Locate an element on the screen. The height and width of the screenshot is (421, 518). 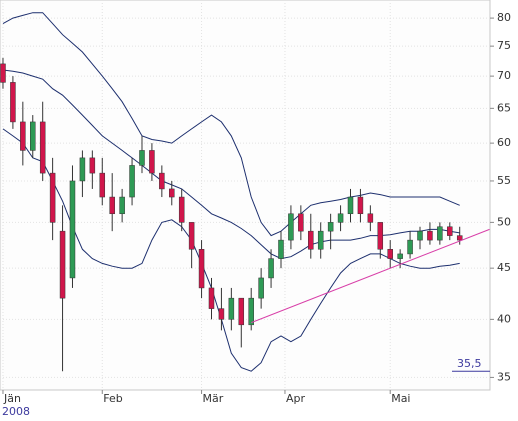
y-tick-label: 75 is located at coordinates (504, 45).